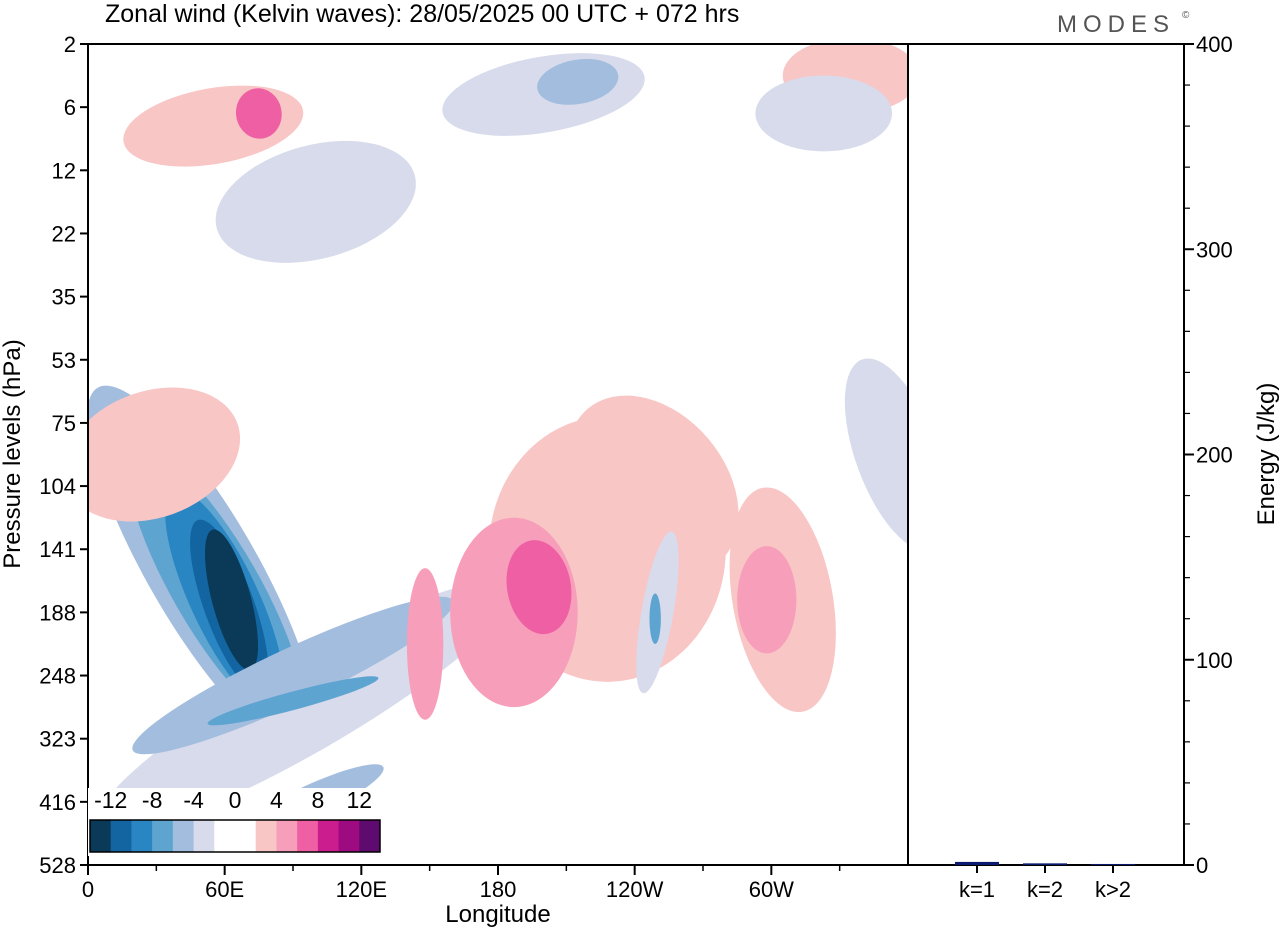 The image size is (1280, 930). What do you see at coordinates (57, 549) in the screenshot?
I see `y-tick-label: 141` at bounding box center [57, 549].